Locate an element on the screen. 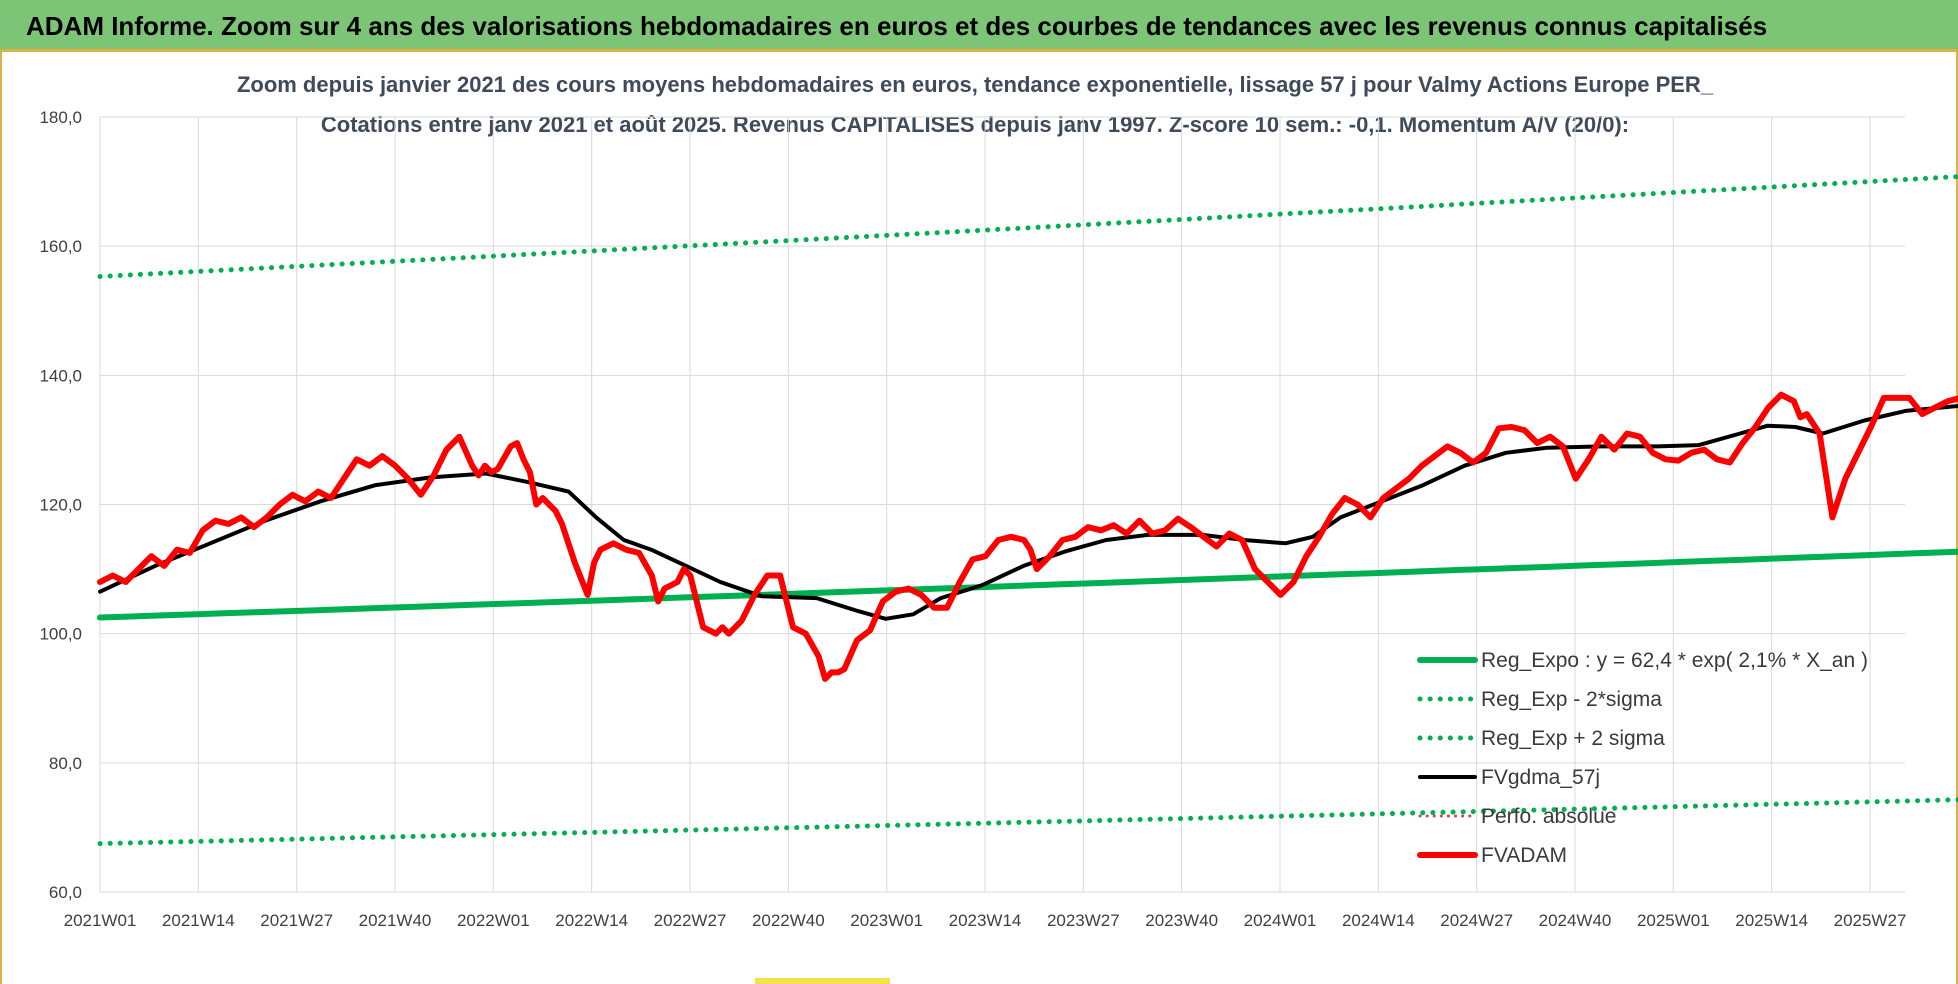  x-tick-label: 2024W40 is located at coordinates (1575, 920).